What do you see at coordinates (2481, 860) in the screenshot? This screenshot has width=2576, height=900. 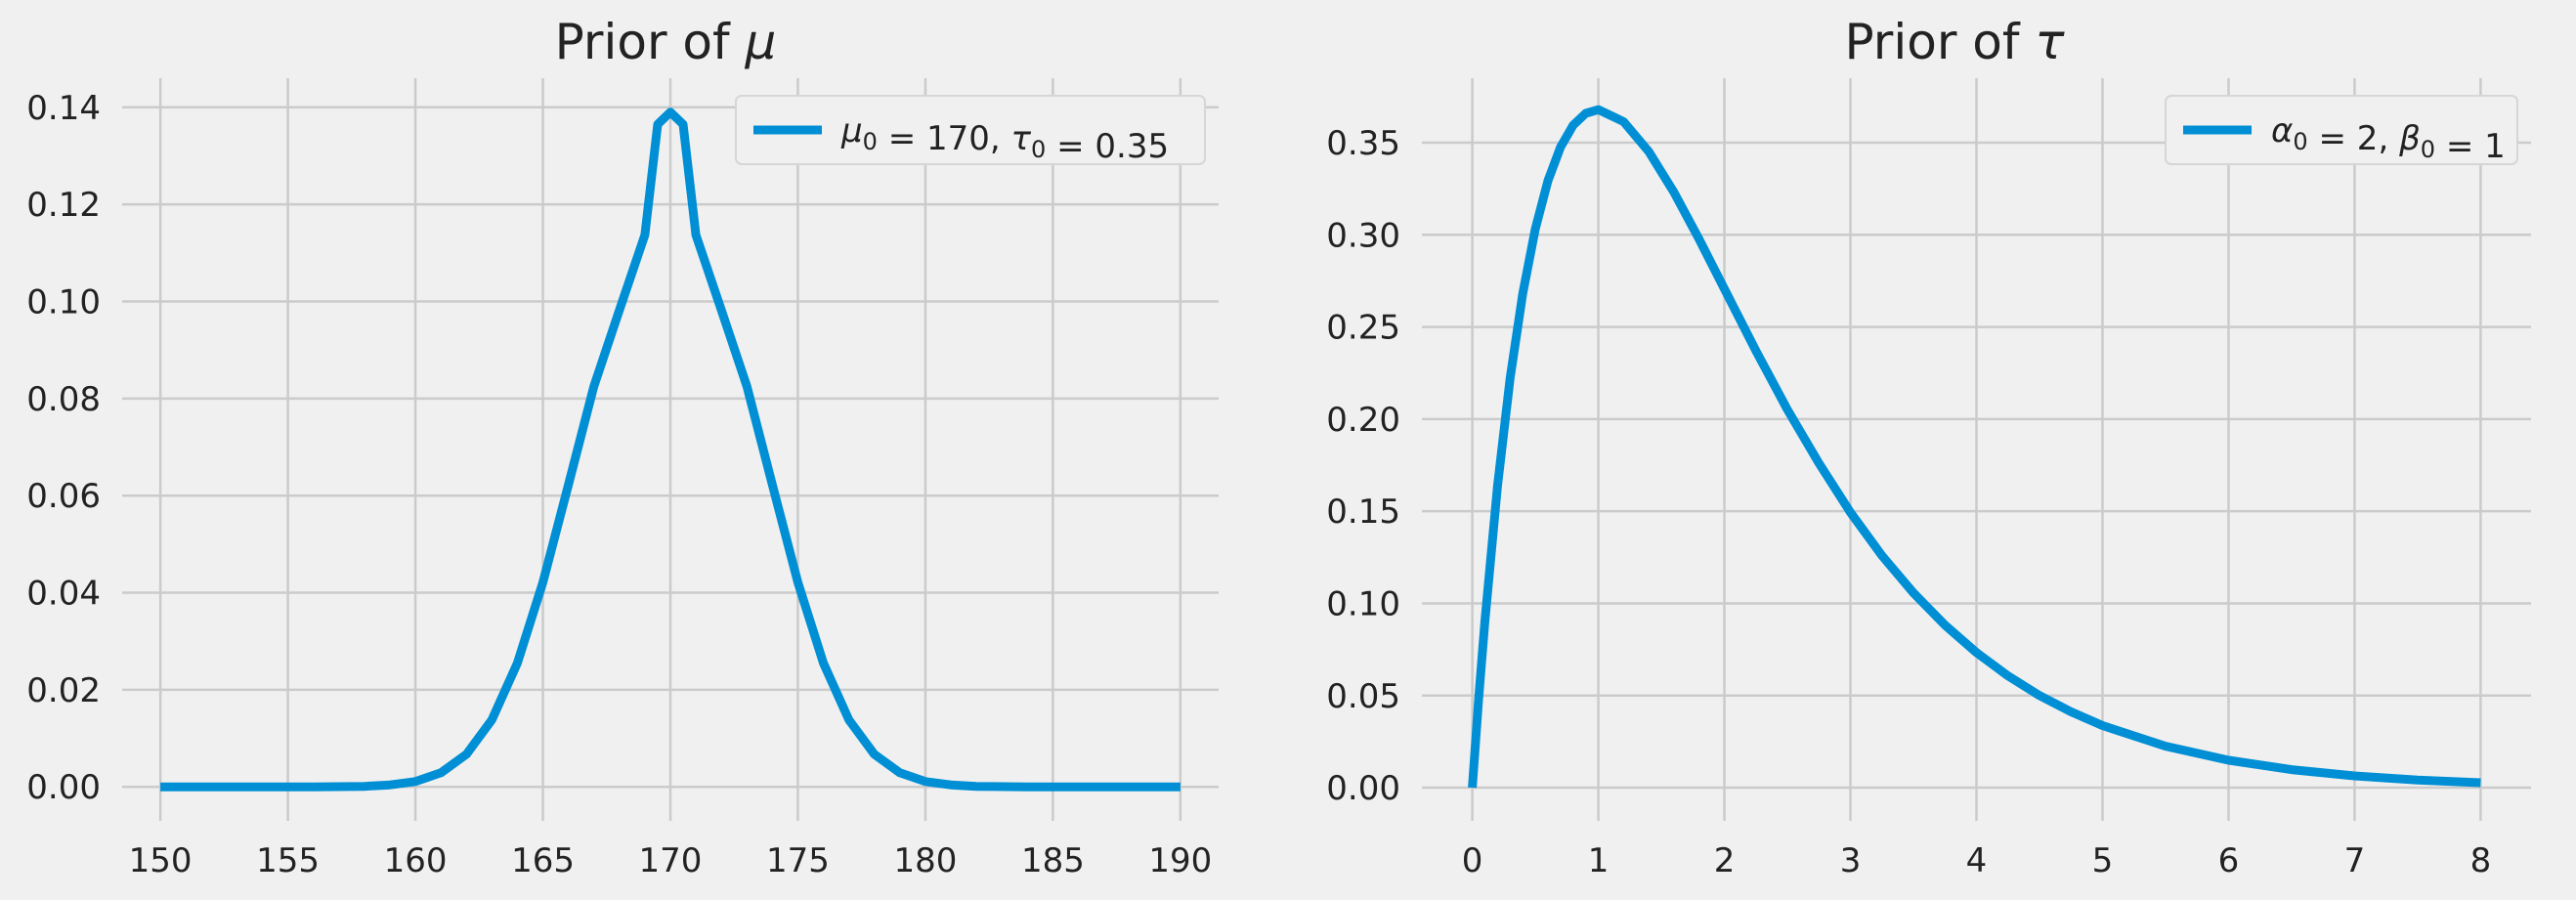 I see `tau-x-tick-label: 8` at bounding box center [2481, 860].